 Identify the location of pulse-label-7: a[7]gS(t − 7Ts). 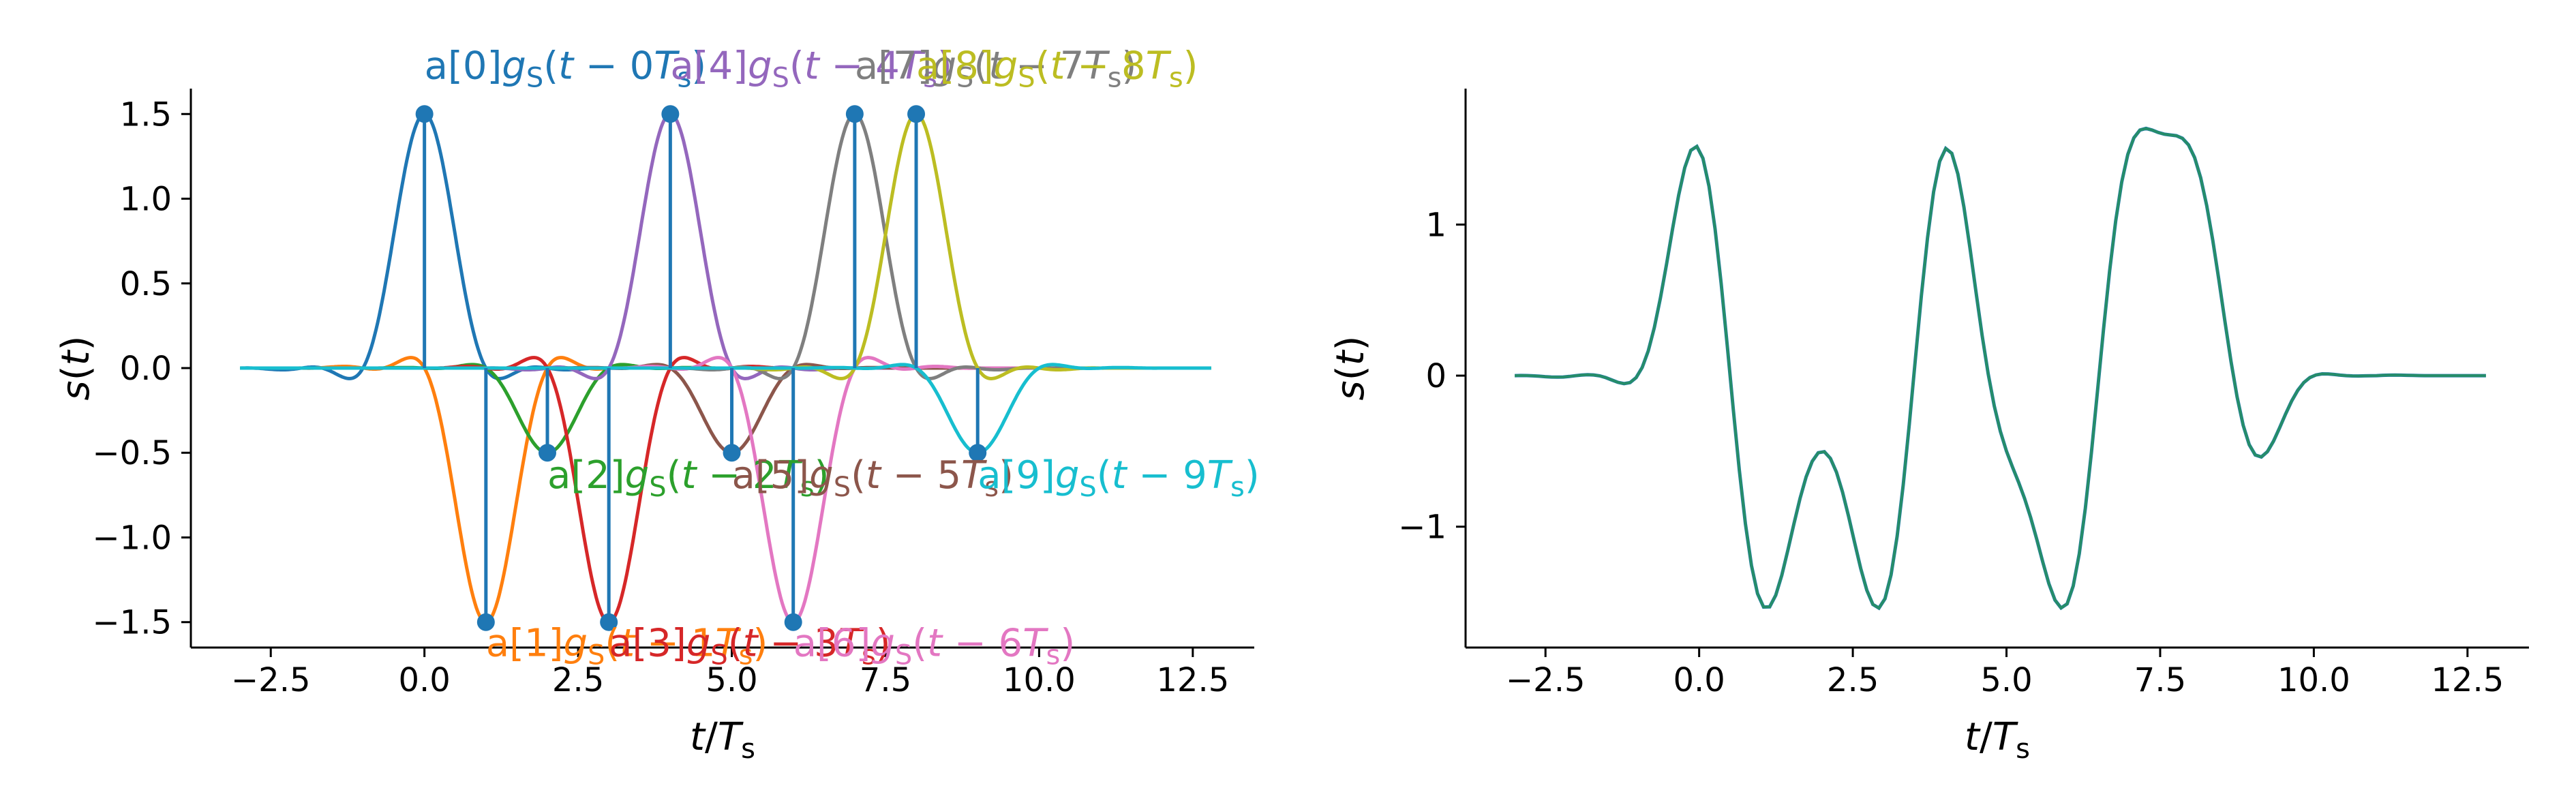
(995, 68).